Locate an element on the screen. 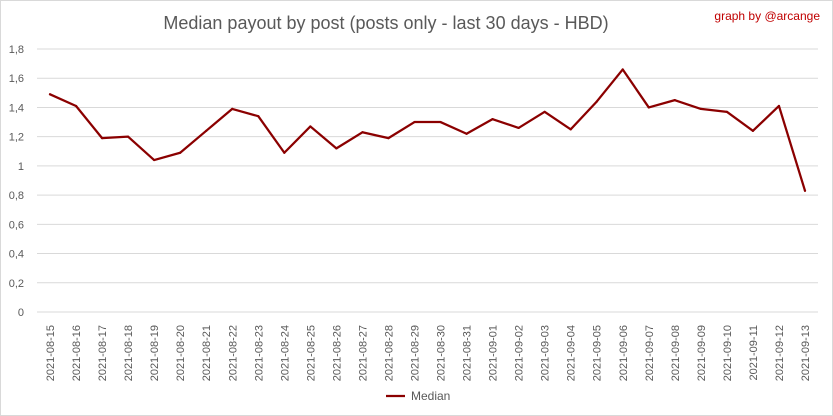 The width and height of the screenshot is (833, 416). y-tick-label: 0,8 is located at coordinates (16, 196).